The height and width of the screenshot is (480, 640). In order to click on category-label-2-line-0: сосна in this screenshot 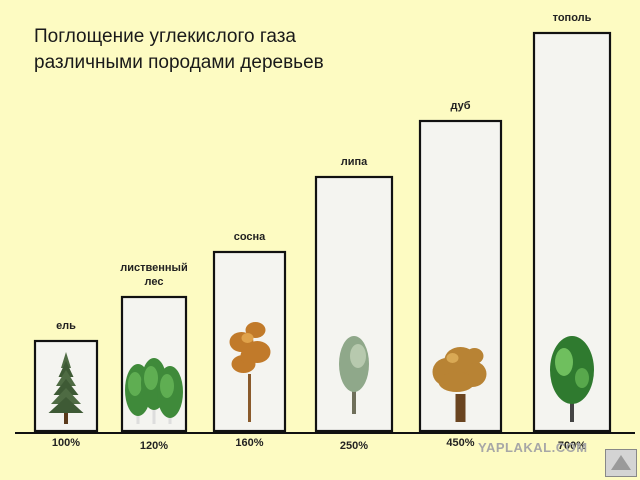, I will do `click(249, 237)`.